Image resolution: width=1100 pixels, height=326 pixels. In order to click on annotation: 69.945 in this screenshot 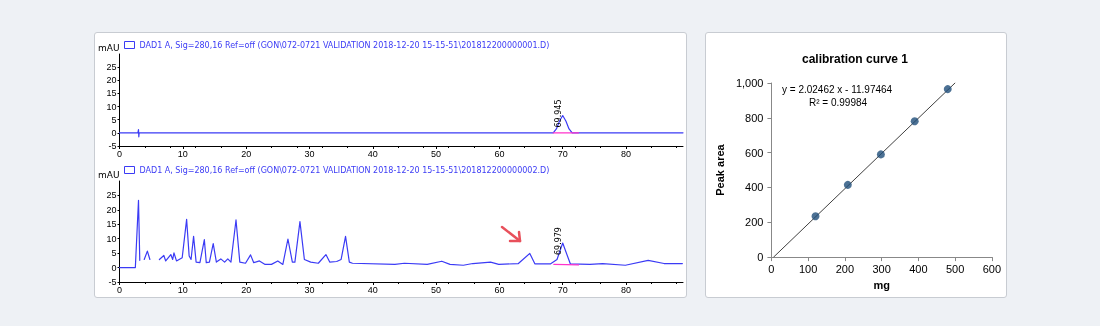, I will do `click(559, 113)`.